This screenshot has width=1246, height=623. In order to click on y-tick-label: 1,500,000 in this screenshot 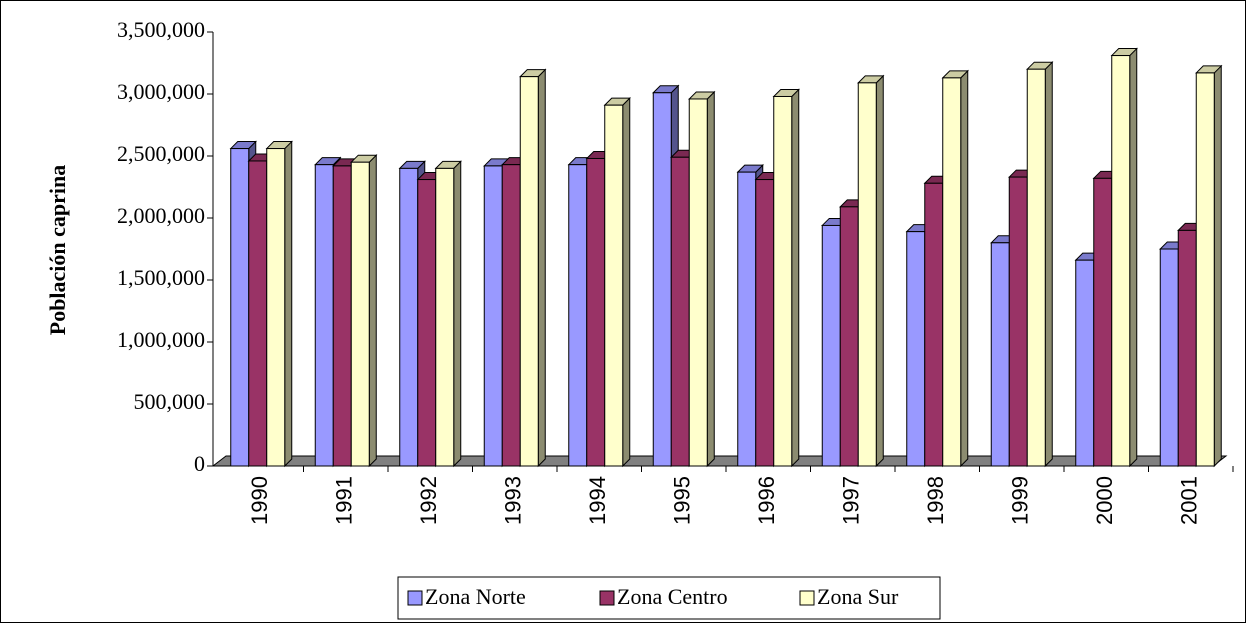, I will do `click(161, 277)`.